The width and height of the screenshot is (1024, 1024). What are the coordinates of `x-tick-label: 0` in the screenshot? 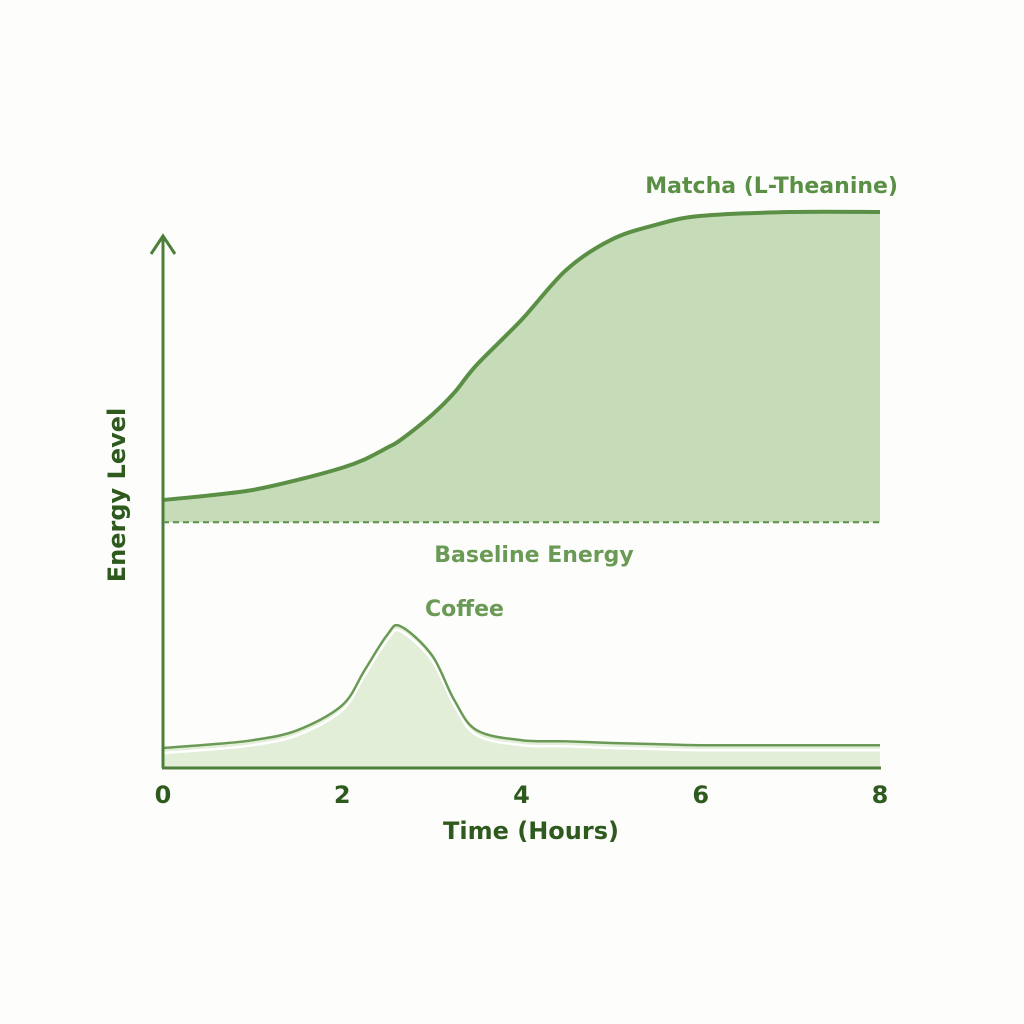 It's located at (163, 795).